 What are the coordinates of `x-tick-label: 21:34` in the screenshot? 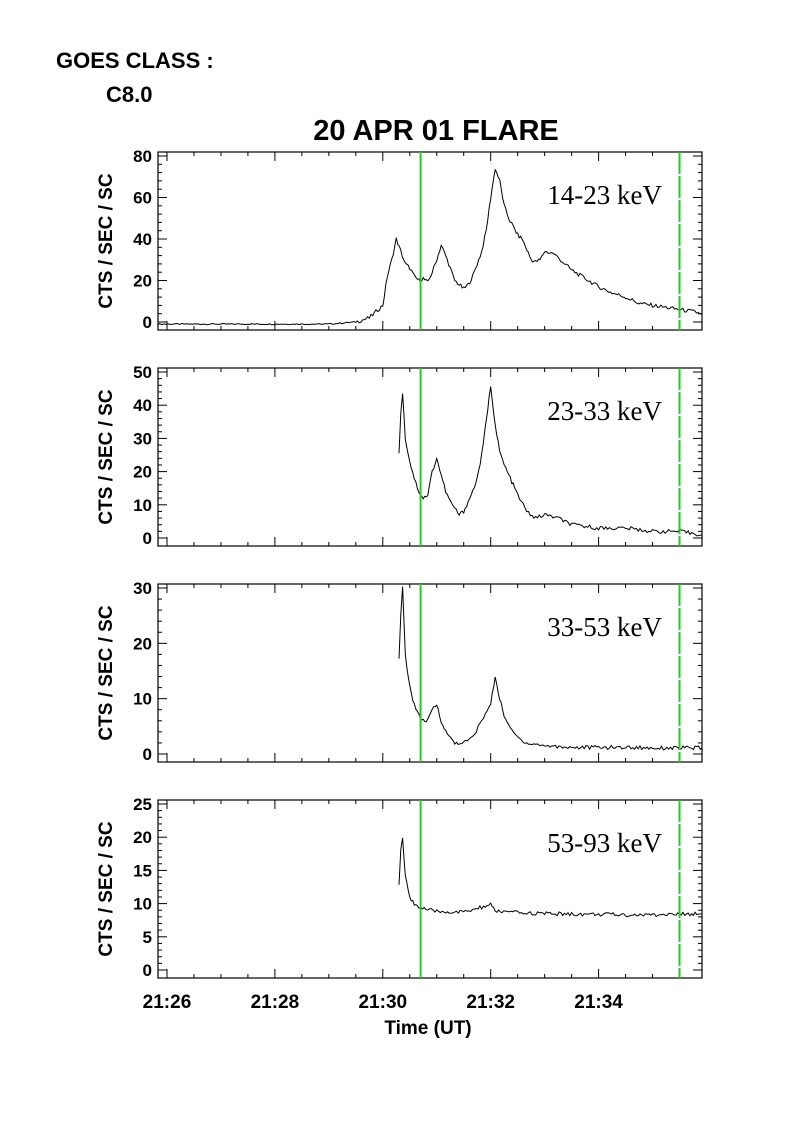 It's located at (598, 1002).